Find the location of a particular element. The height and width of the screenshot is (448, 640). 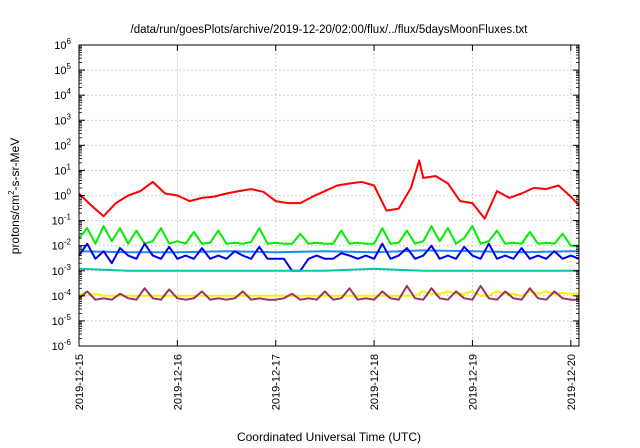

y-axis-title: protons/cm2-s-sr-MeV is located at coordinates (14, 196).